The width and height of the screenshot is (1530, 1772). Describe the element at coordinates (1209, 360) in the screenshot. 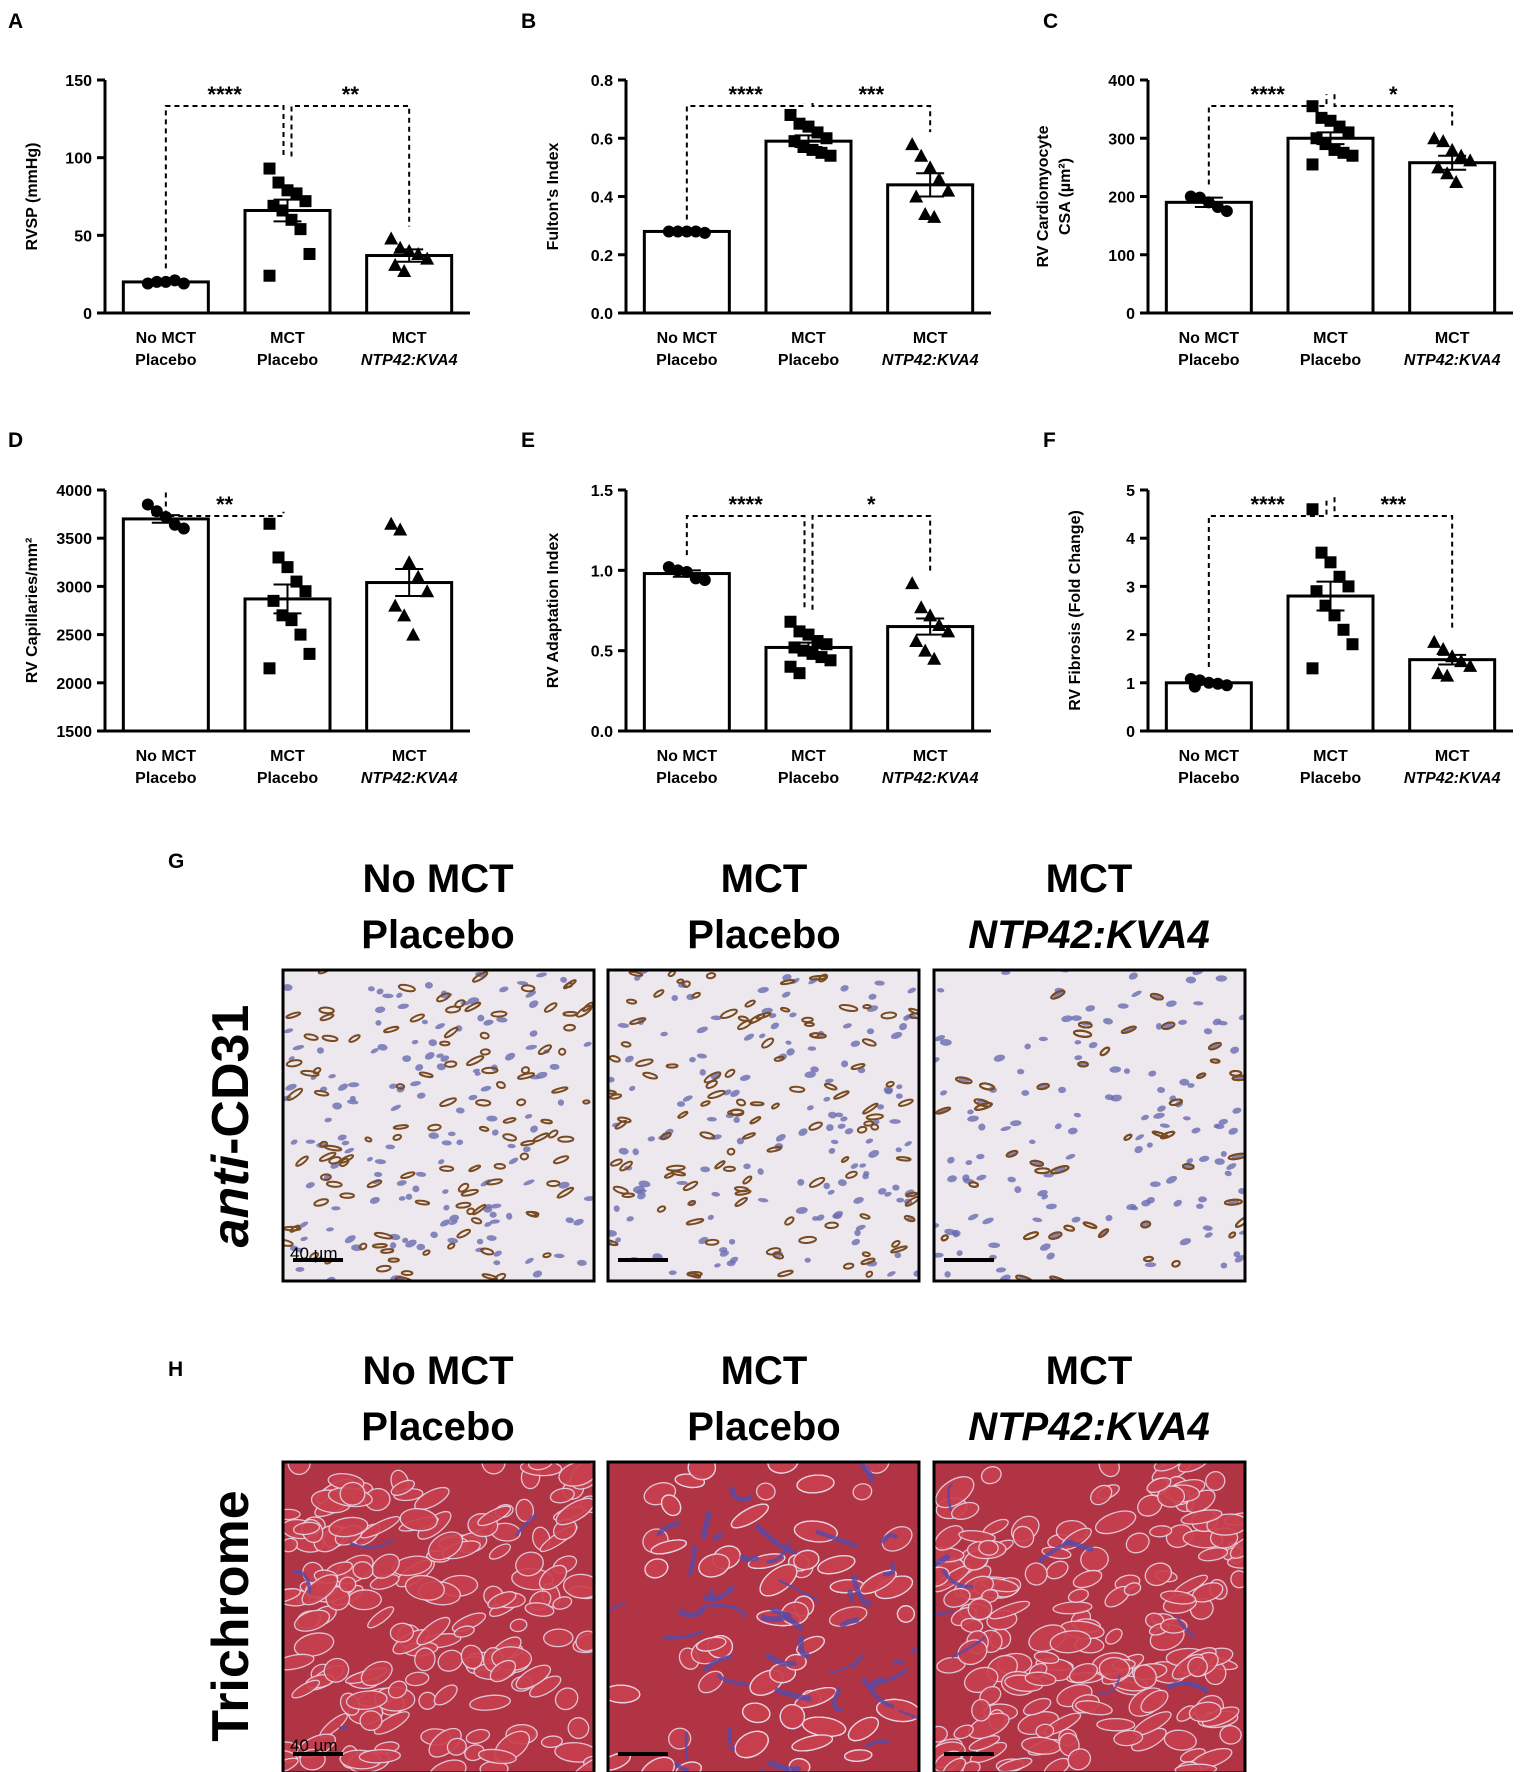

I see `x-tick-label: Placebo` at that location.